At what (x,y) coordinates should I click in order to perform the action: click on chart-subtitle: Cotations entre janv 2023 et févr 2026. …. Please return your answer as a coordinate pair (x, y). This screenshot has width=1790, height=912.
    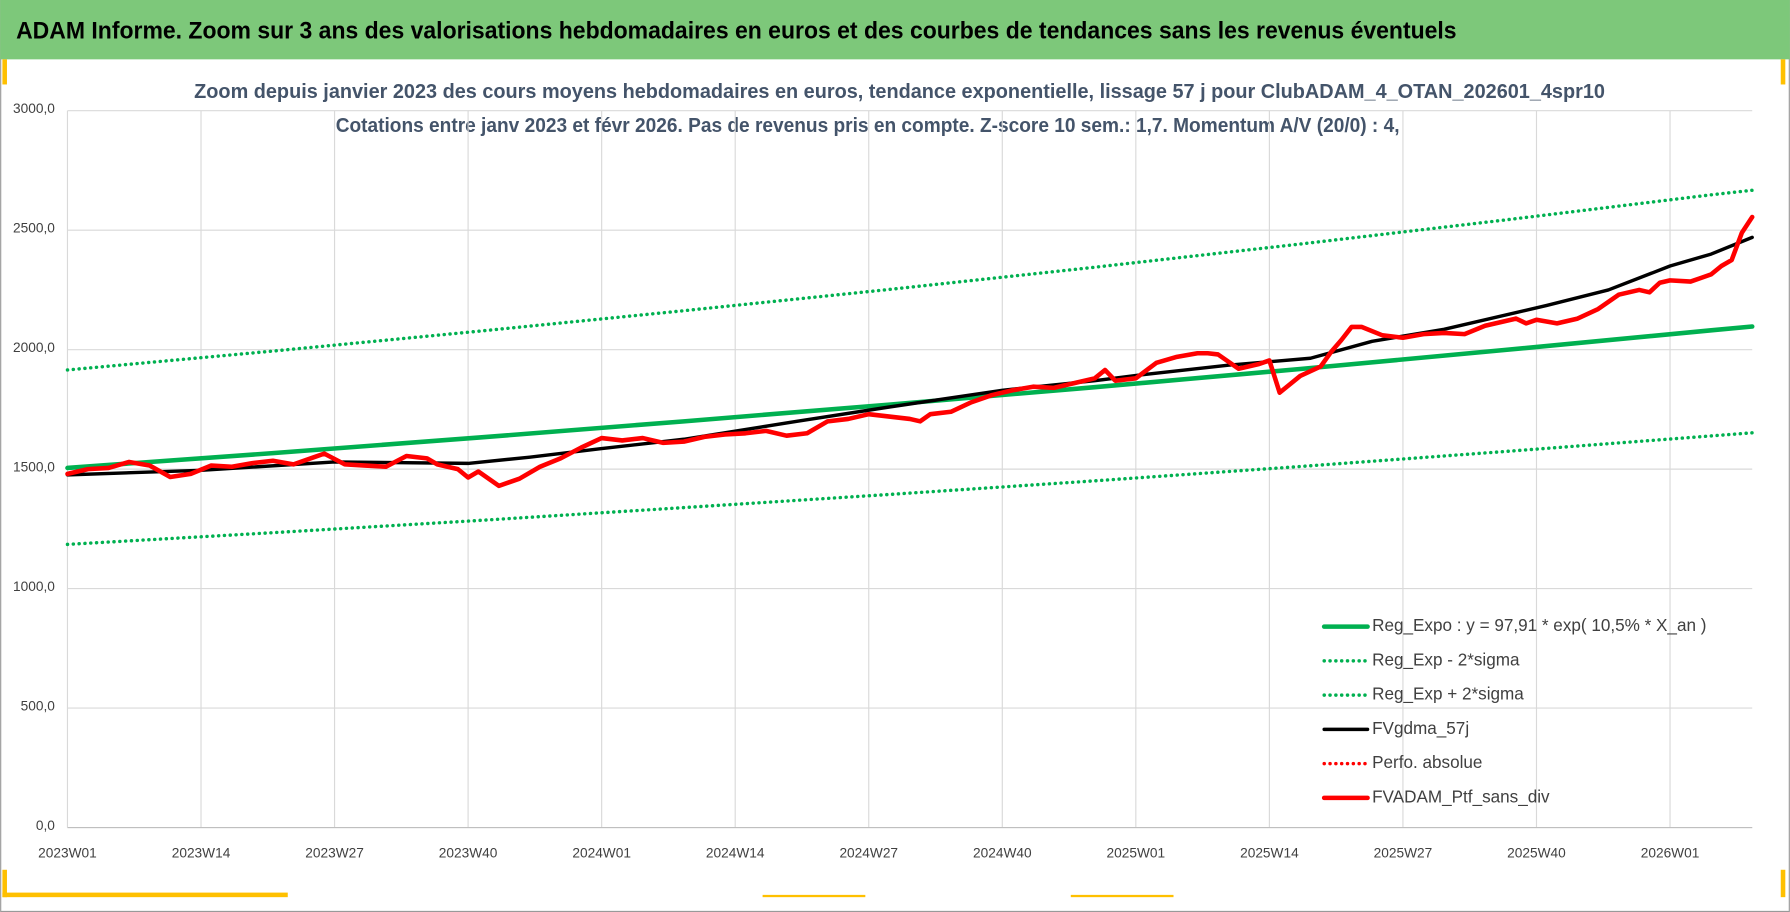
    Looking at the image, I should click on (868, 125).